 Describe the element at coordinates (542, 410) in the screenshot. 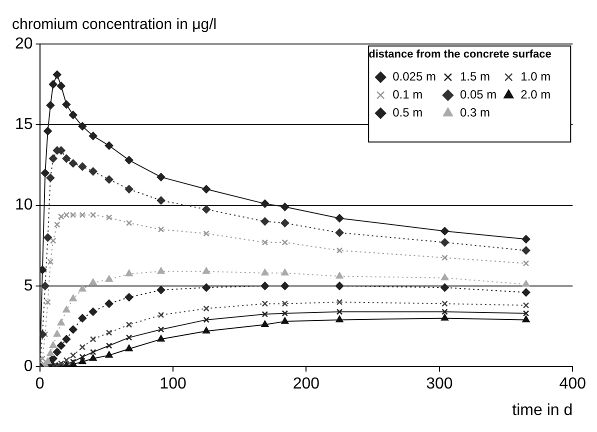

I see `x-axis-title: time in d` at that location.